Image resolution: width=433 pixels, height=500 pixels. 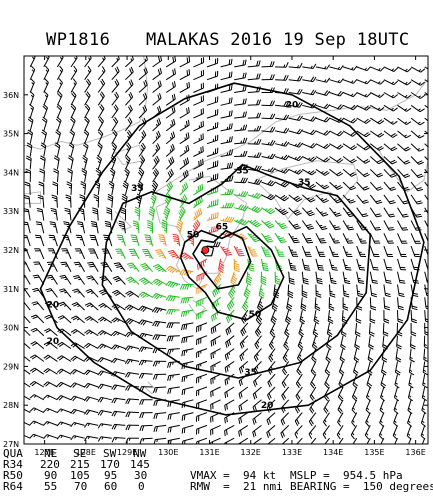 What do you see at coordinates (13, 464) in the screenshot?
I see `r34-label: R34` at bounding box center [13, 464].